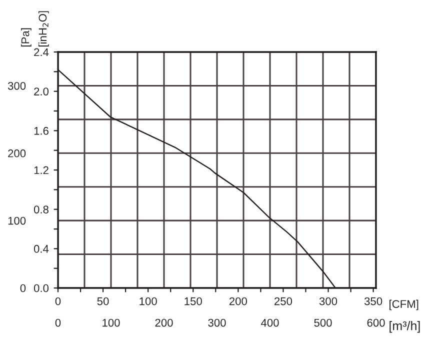 The height and width of the screenshot is (338, 434). I want to click on y2-tick-label: 100, so click(17, 220).